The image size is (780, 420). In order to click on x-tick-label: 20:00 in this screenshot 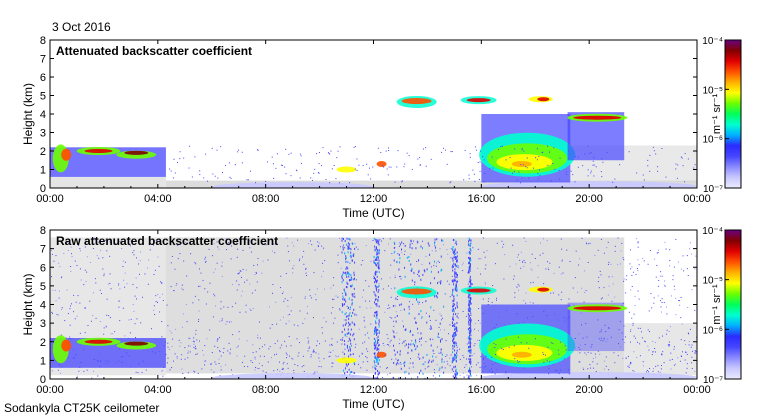, I will do `click(589, 199)`.